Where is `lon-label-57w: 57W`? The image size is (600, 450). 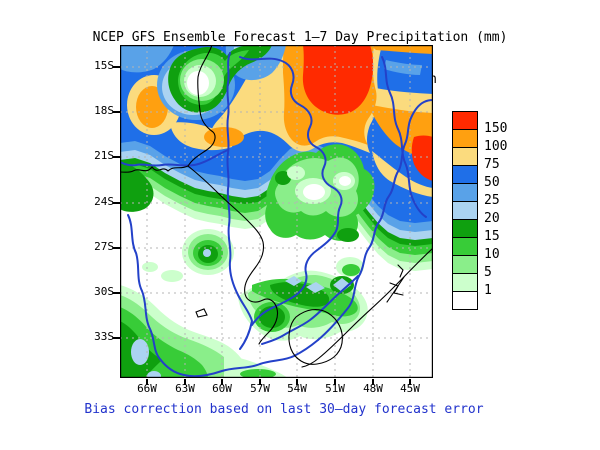 lon-label-57w: 57W is located at coordinates (260, 388).